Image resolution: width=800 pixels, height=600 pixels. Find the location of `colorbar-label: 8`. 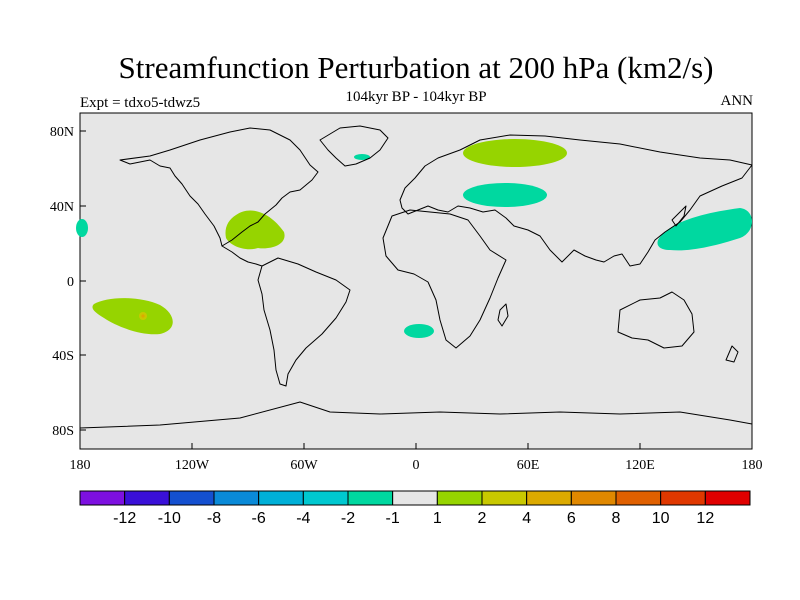

colorbar-label: 8 is located at coordinates (616, 518).